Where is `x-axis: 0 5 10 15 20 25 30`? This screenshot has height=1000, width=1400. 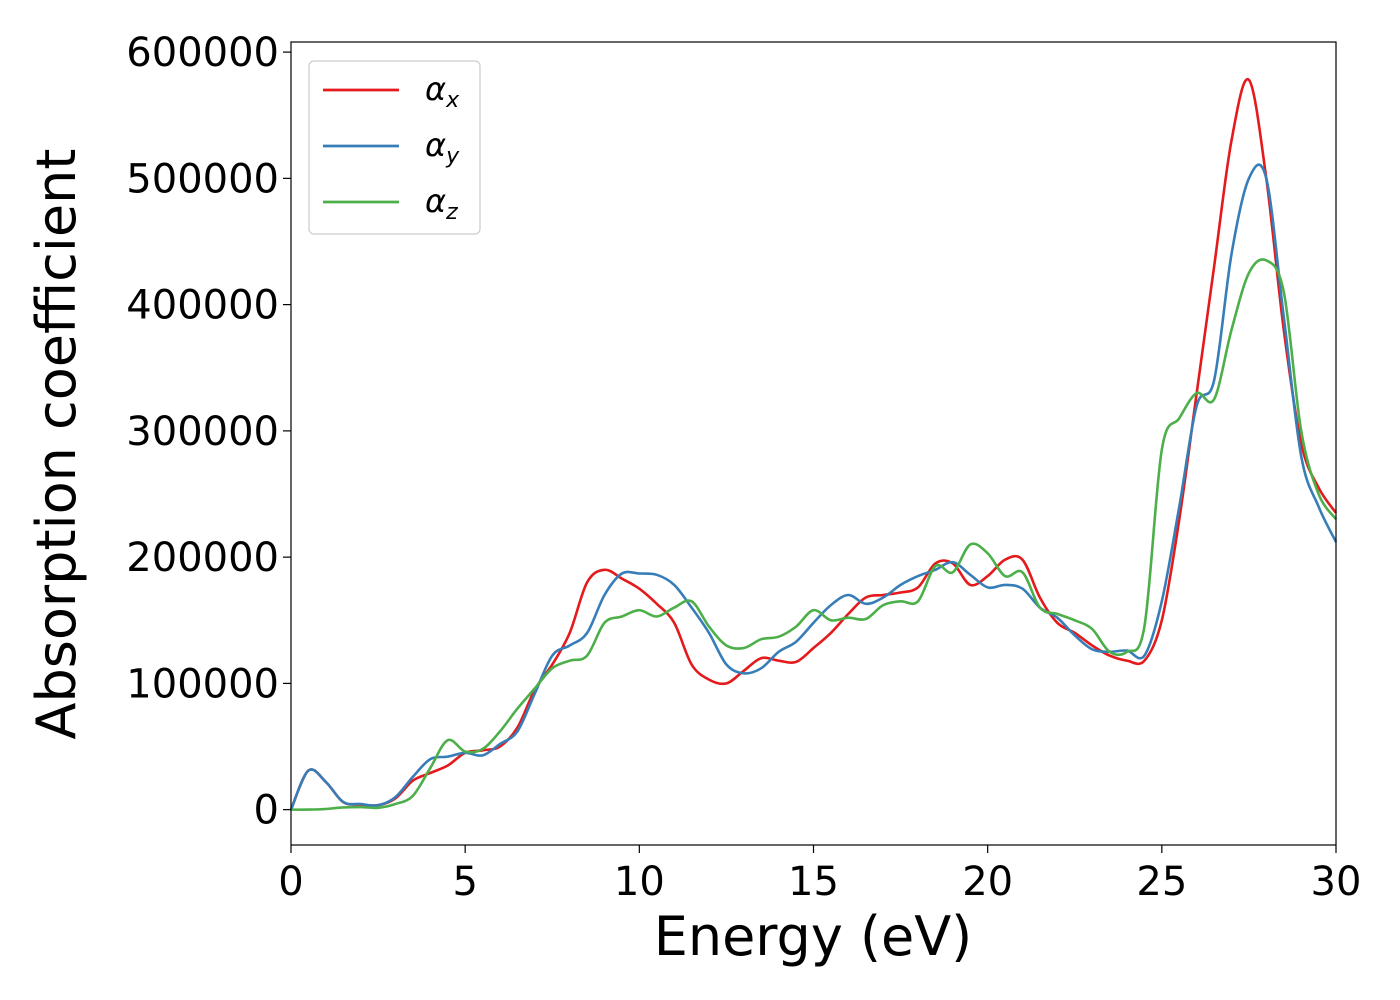 x-axis: 0 5 10 15 20 25 30 is located at coordinates (819, 875).